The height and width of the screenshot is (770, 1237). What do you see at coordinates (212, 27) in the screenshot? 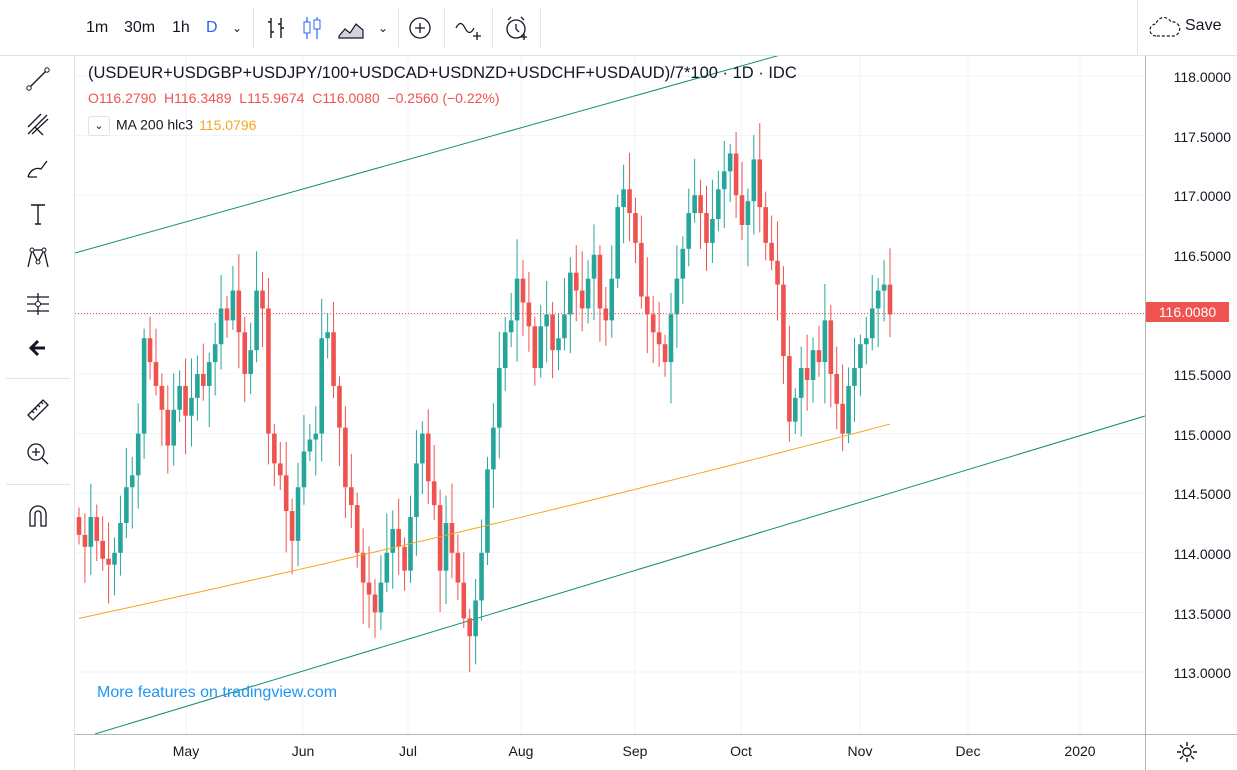
I see `interval-d: D` at bounding box center [212, 27].